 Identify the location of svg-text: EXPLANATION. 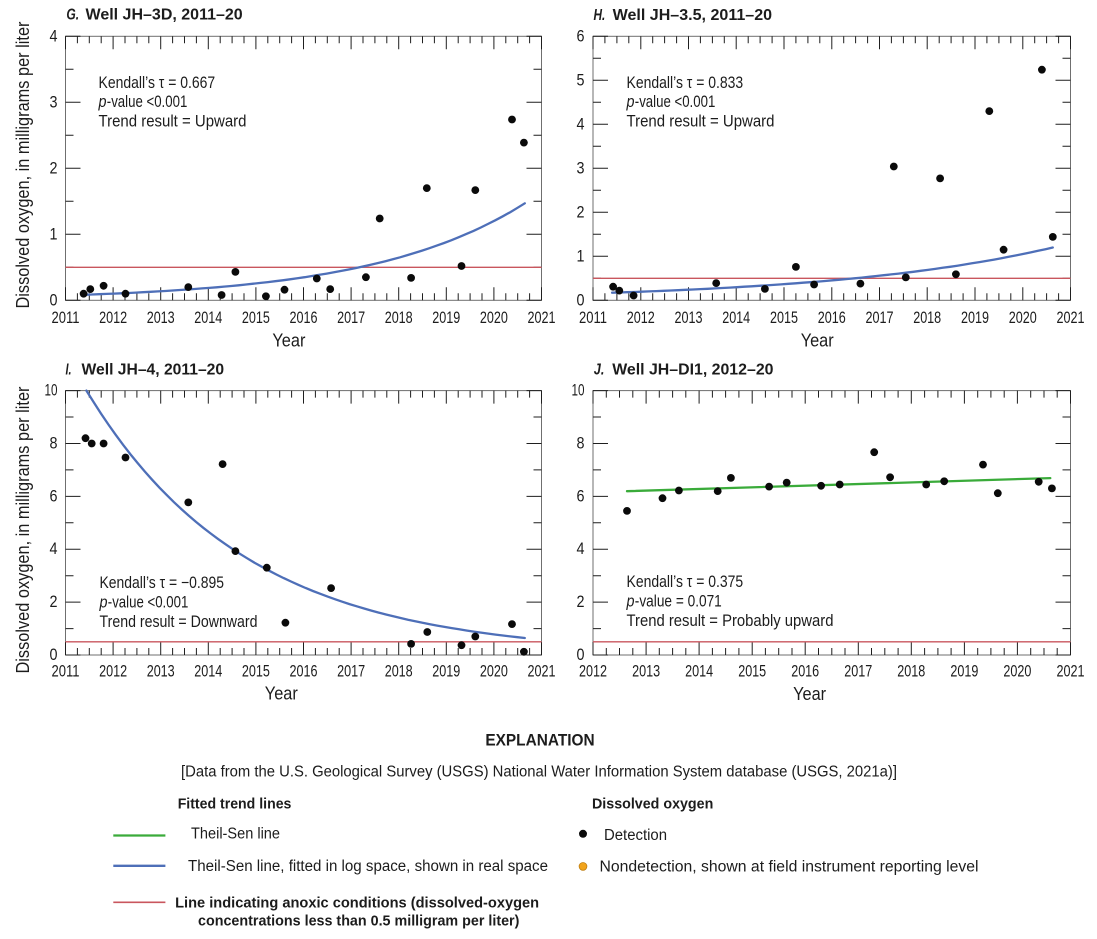
(539, 740).